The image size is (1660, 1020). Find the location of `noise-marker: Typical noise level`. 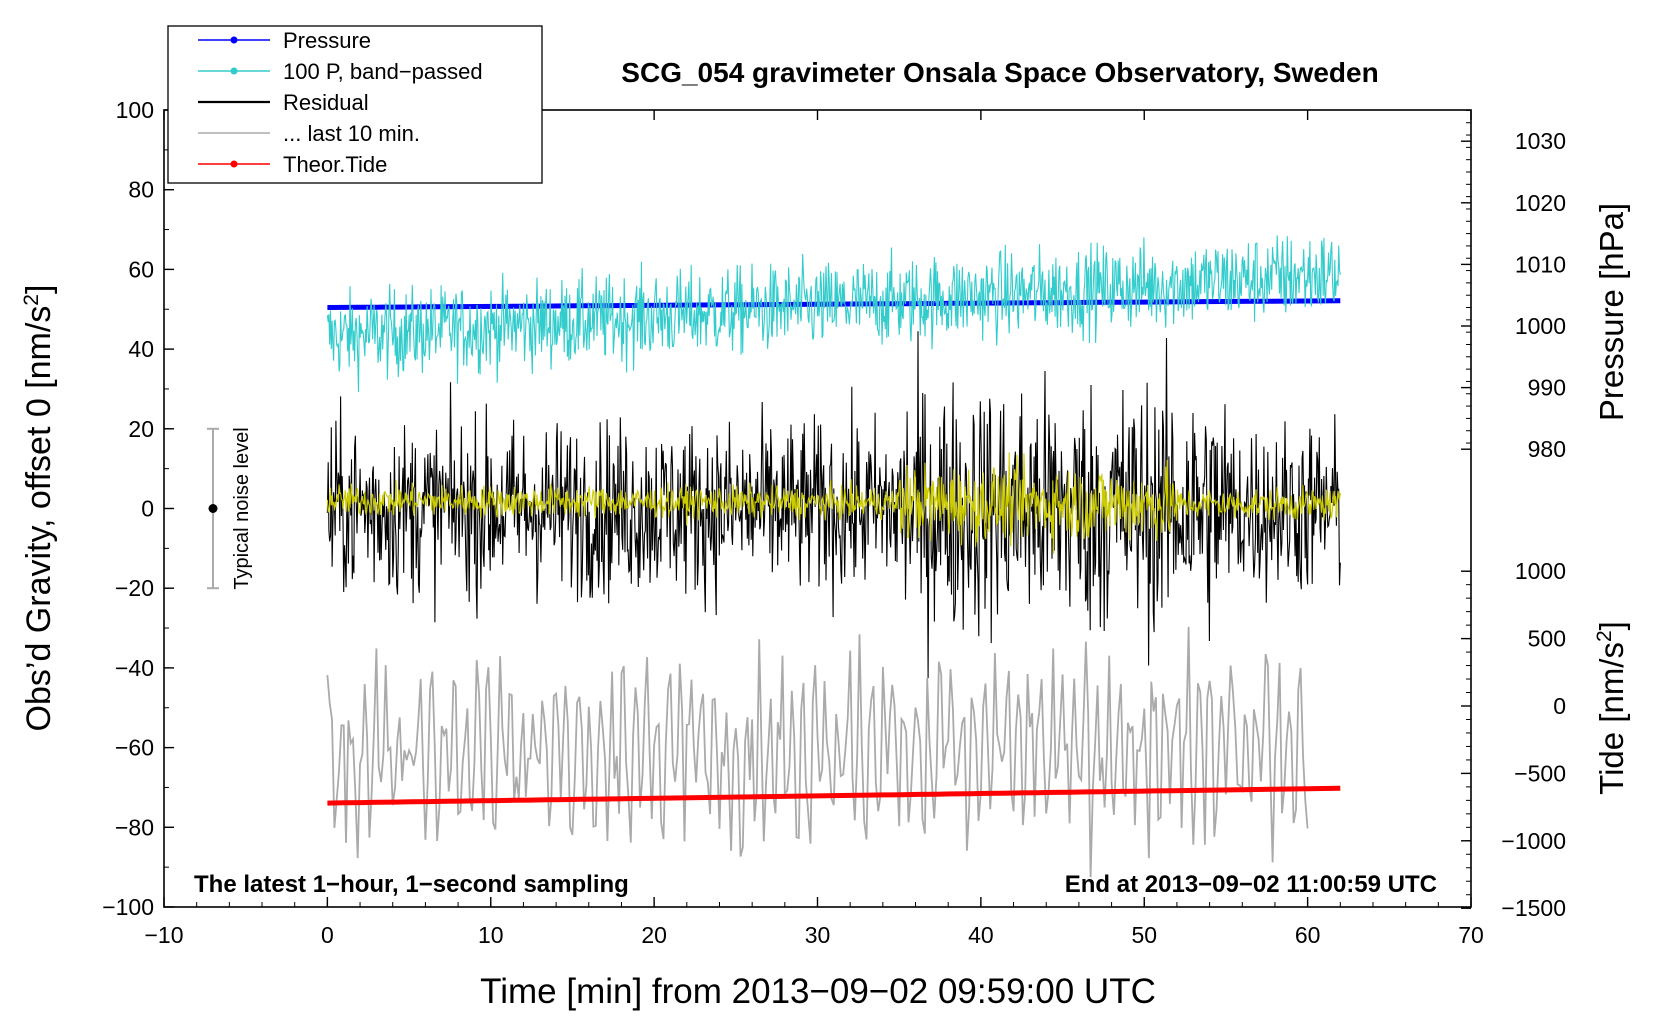

noise-marker: Typical noise level is located at coordinates (230, 508).